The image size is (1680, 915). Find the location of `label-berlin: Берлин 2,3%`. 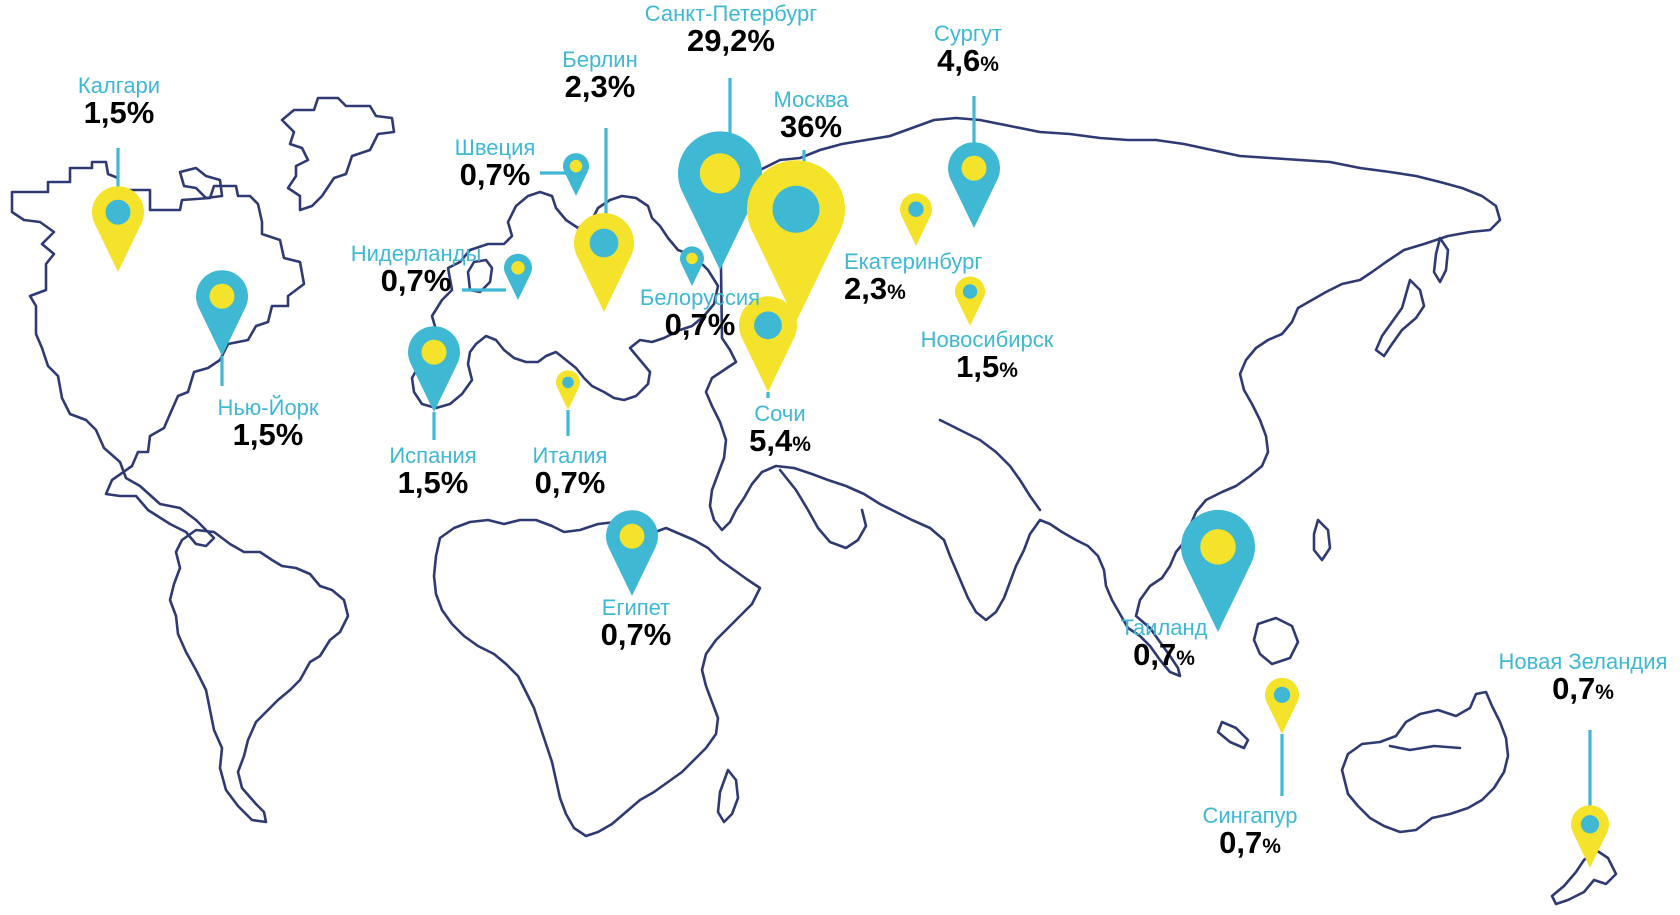

label-berlin: Берлин 2,3% is located at coordinates (600, 76).